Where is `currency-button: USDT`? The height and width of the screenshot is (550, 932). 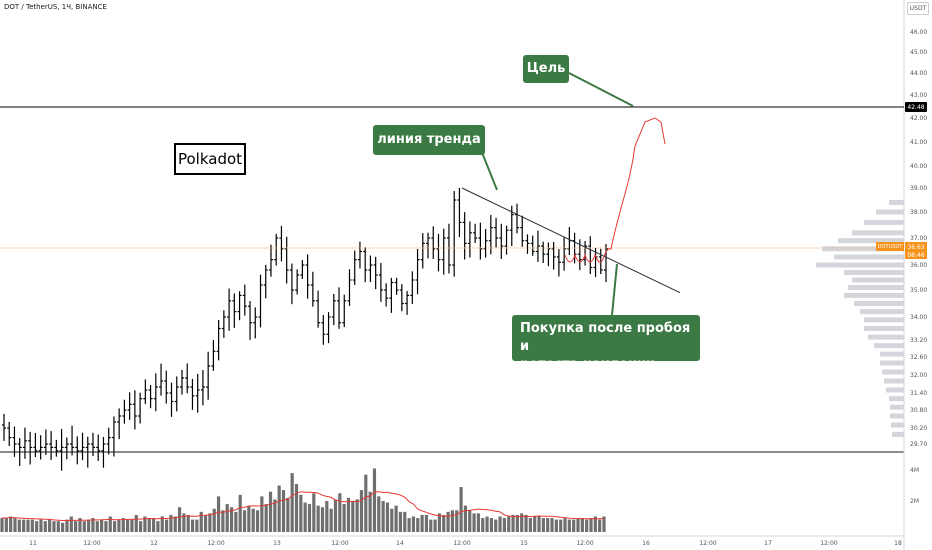 currency-button: USDT is located at coordinates (918, 8).